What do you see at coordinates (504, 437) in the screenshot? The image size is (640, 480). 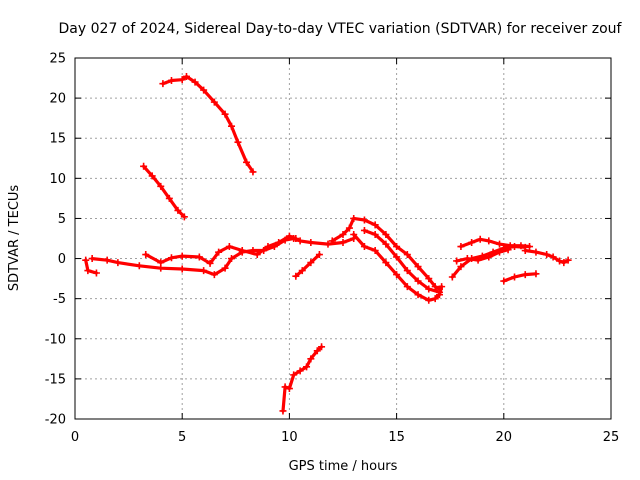 I see `x-tick-label: 20` at bounding box center [504, 437].